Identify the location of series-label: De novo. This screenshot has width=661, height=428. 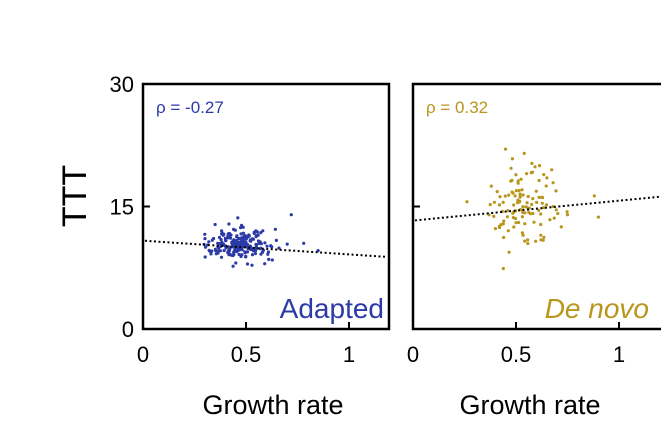
(597, 308).